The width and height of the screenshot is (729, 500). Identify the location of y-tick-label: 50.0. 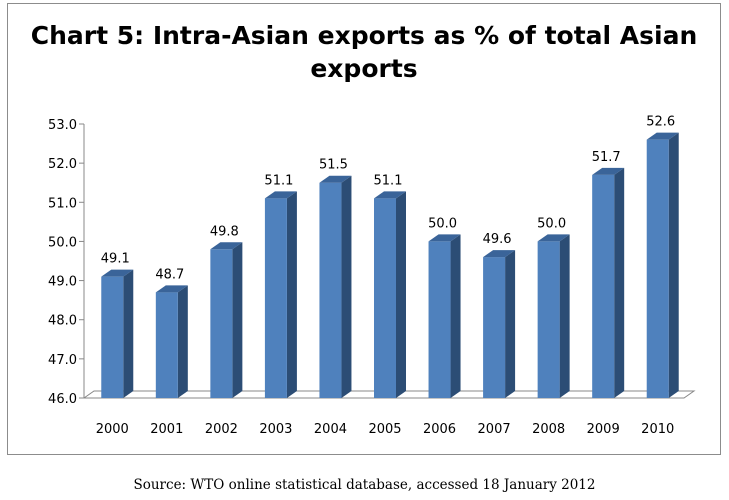
(62, 242).